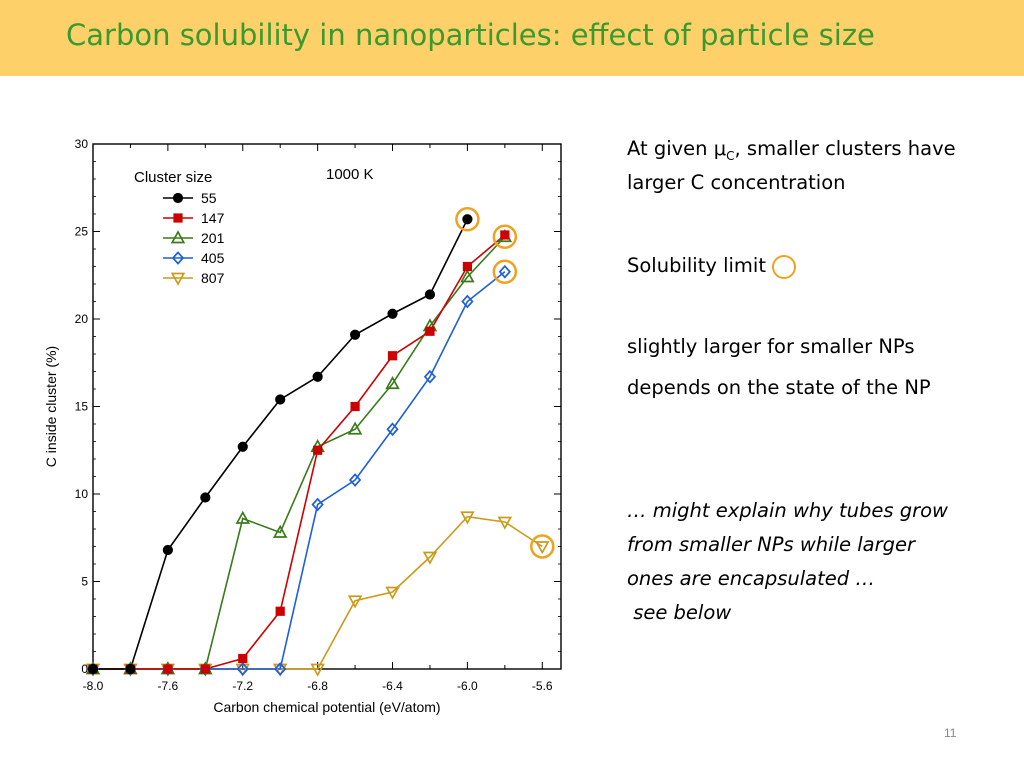  Describe the element at coordinates (213, 218) in the screenshot. I see `legend-label-147: 147` at that location.